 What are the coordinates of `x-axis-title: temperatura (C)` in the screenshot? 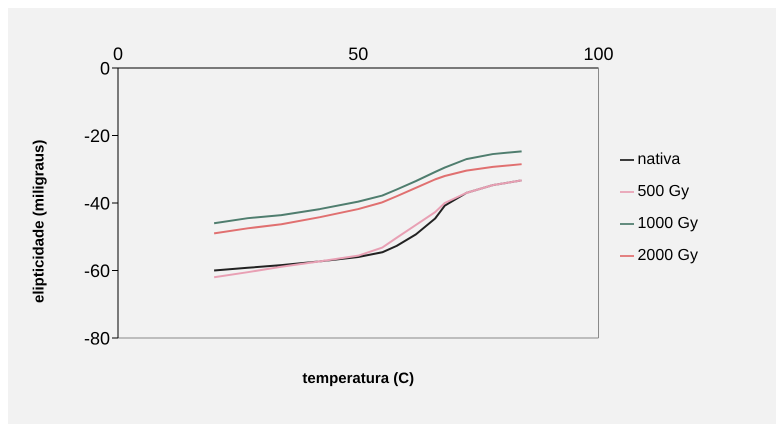 It's located at (358, 378).